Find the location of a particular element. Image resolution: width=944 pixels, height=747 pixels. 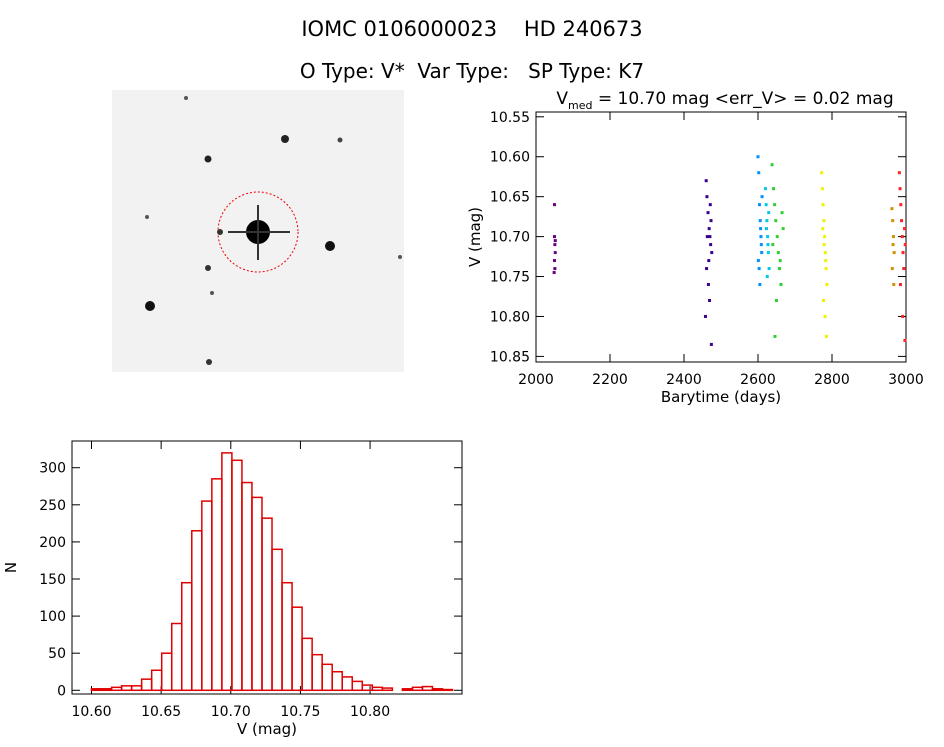

plot-frame is located at coordinates (267, 567).